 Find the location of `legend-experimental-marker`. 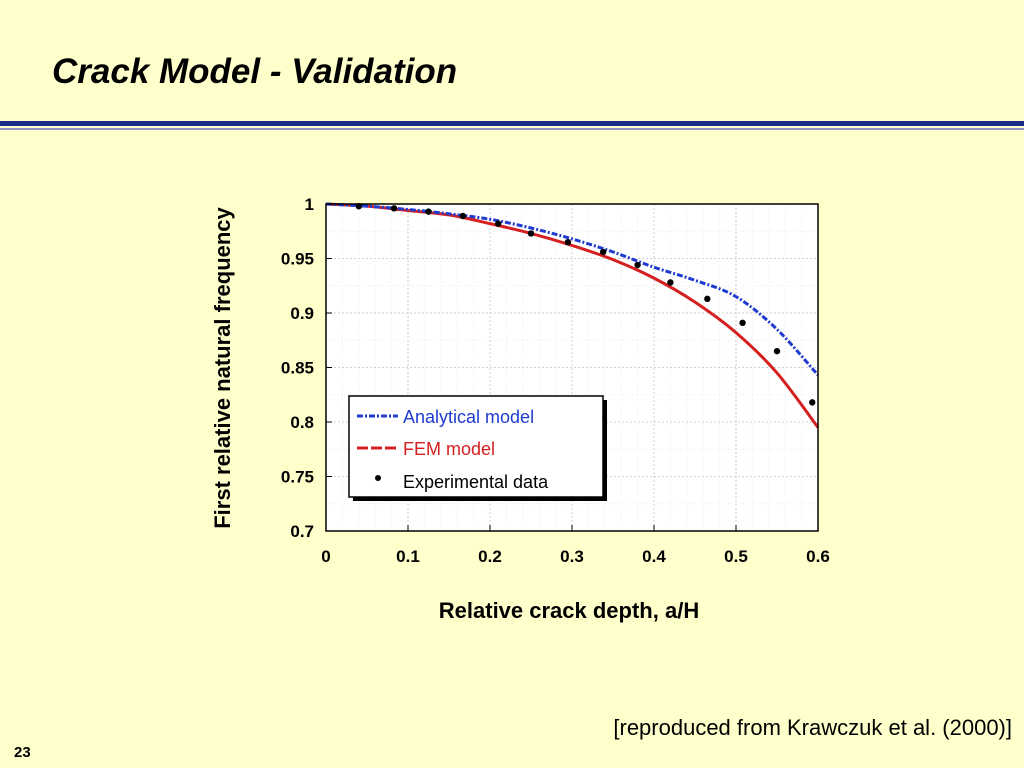

legend-experimental-marker is located at coordinates (378, 478).